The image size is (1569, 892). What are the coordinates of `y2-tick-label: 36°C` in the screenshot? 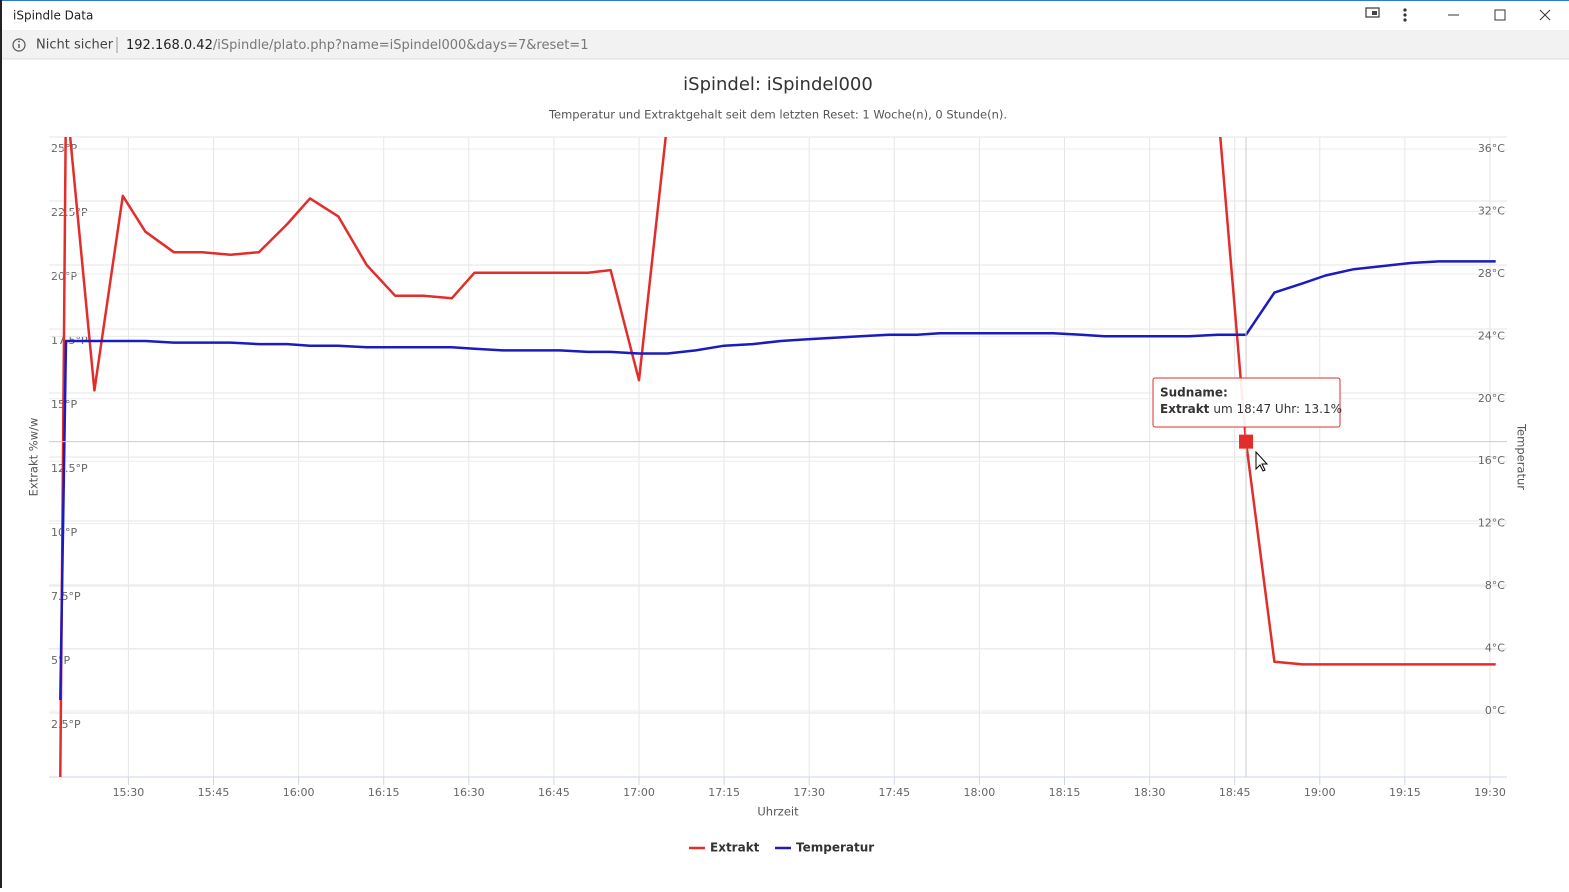 It's located at (1491, 148).